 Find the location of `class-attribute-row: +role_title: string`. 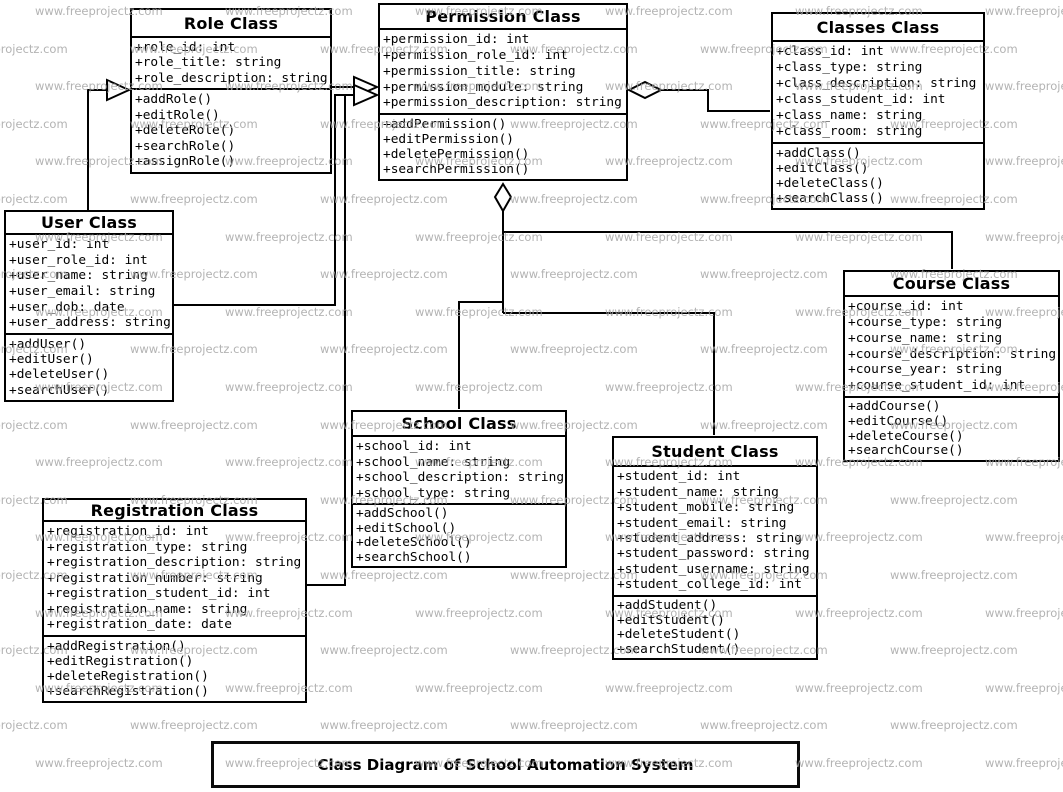

class-attribute-row: +role_title: string is located at coordinates (208, 63).